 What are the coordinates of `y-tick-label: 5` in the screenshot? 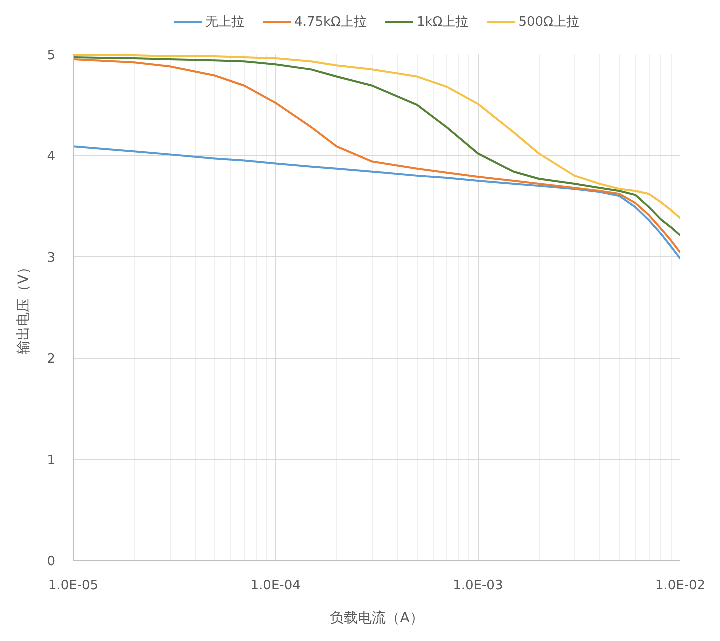 It's located at (51, 56).